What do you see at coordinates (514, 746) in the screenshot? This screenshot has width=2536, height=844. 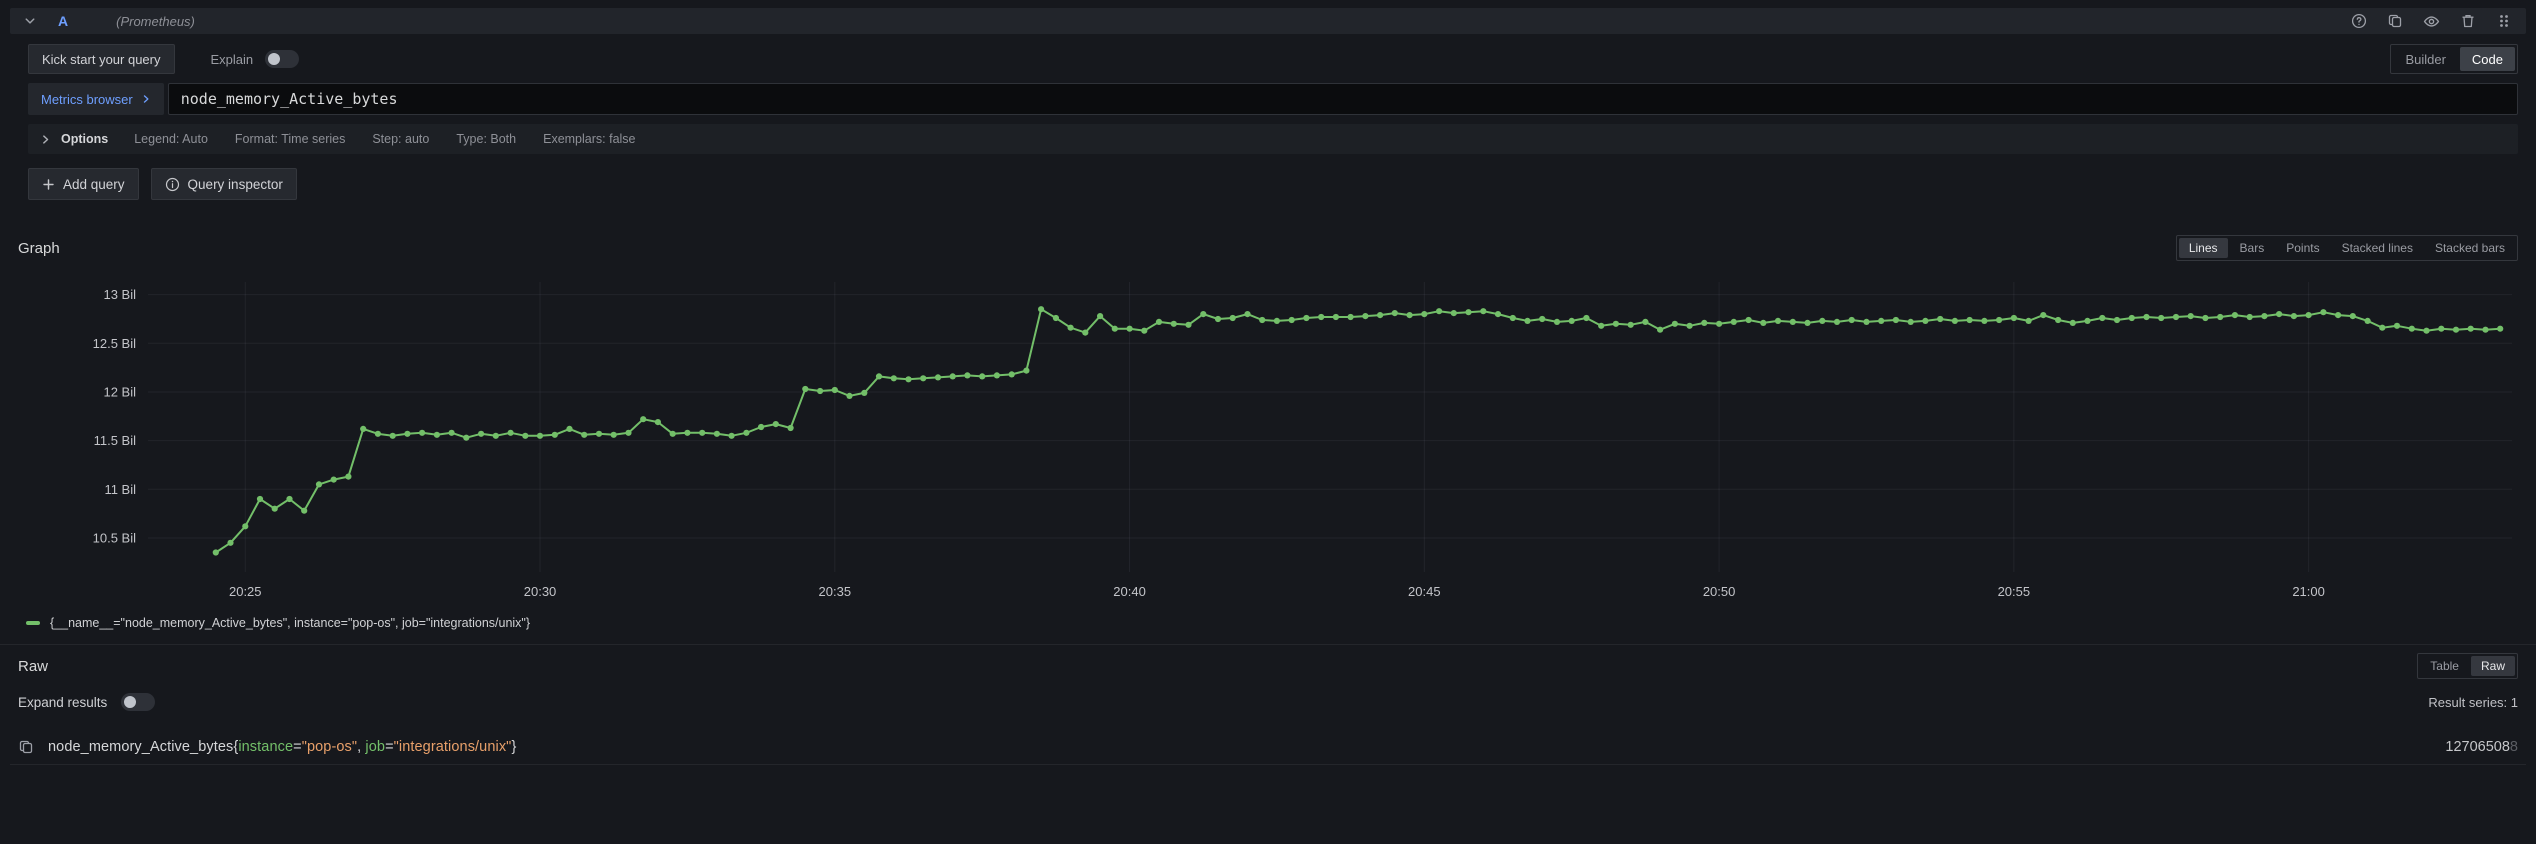 I see `query-part-plain: }` at bounding box center [514, 746].